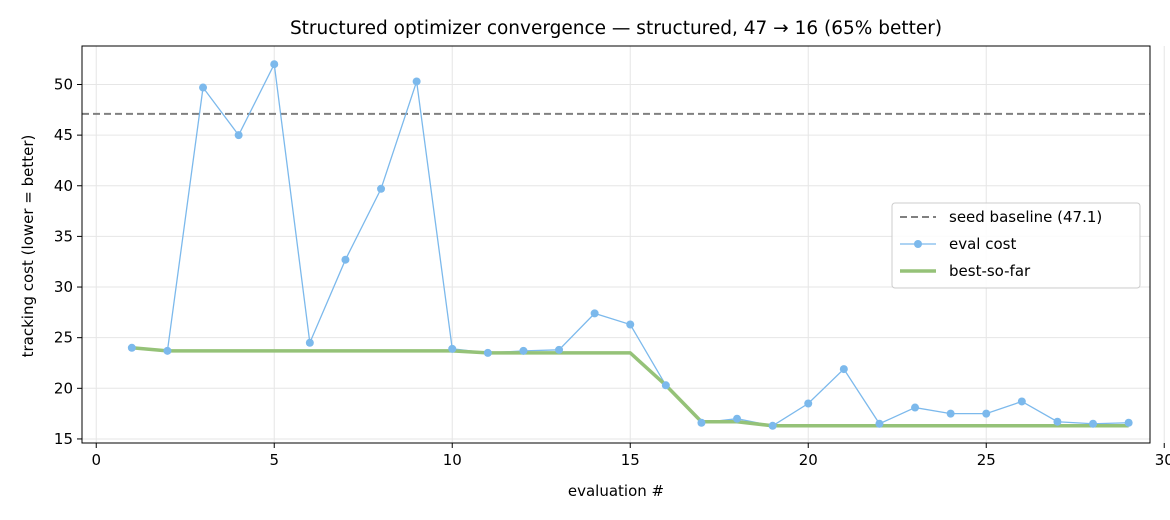 This screenshot has height=520, width=1170. I want to click on y-tick-label: 35, so click(63, 236).